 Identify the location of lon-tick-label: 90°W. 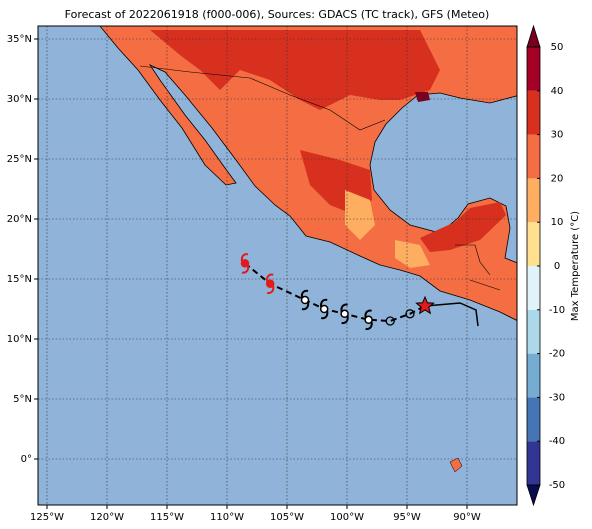
(467, 517).